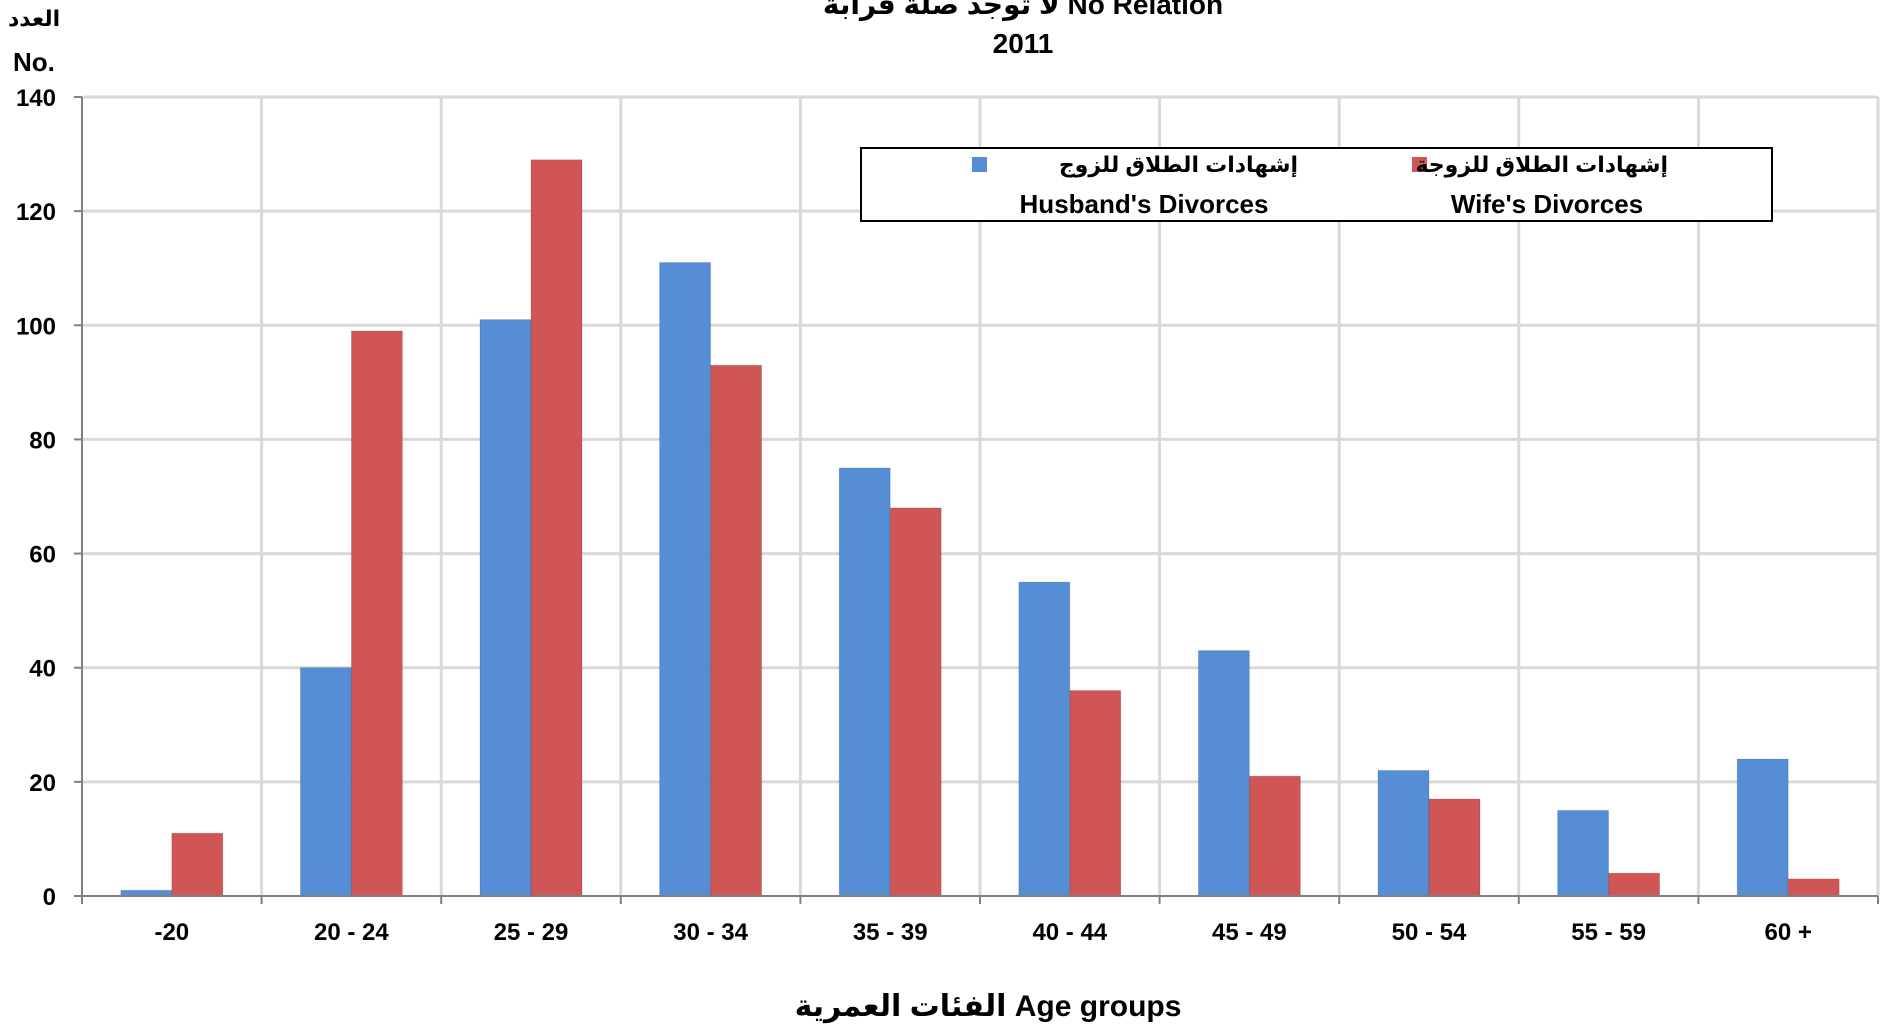  Describe the element at coordinates (710, 932) in the screenshot. I see `x-tick-label: 30 - 34` at that location.